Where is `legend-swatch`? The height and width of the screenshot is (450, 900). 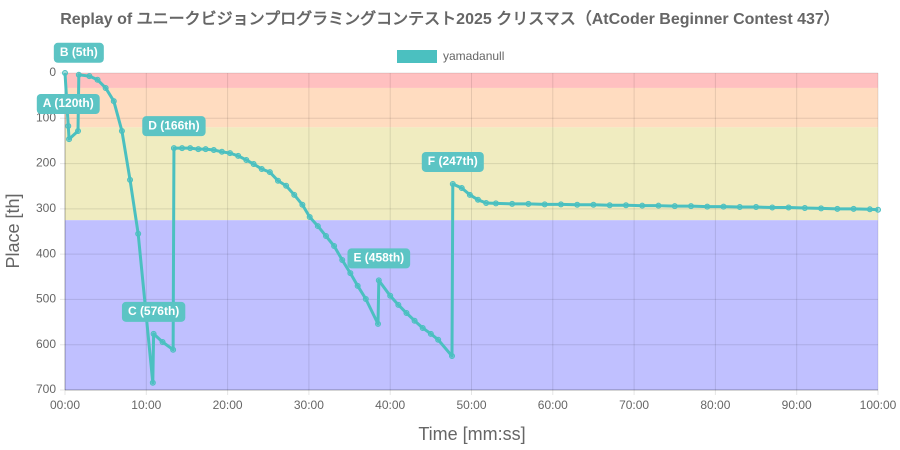 legend-swatch is located at coordinates (417, 56).